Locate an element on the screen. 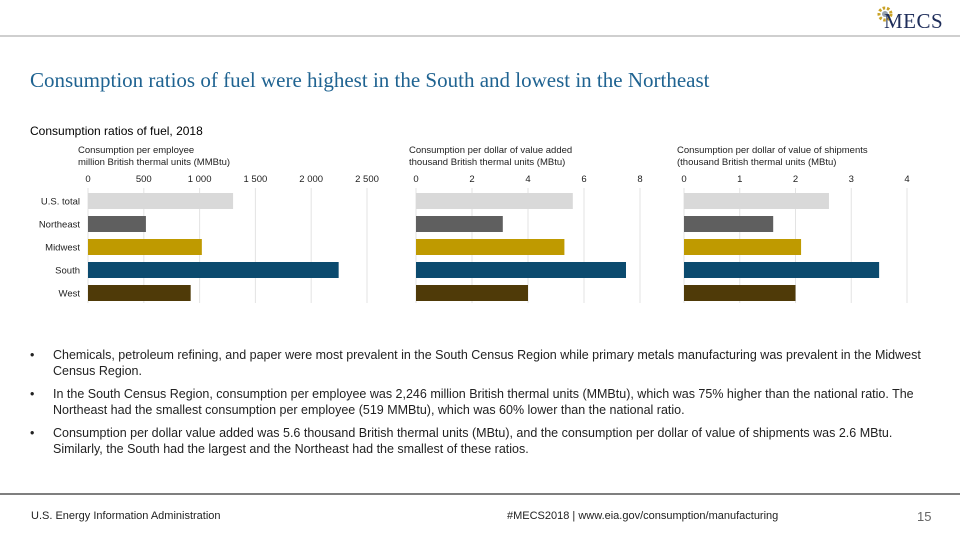 Image resolution: width=960 pixels, height=540 pixels. category-label: U.S. total is located at coordinates (60, 202).